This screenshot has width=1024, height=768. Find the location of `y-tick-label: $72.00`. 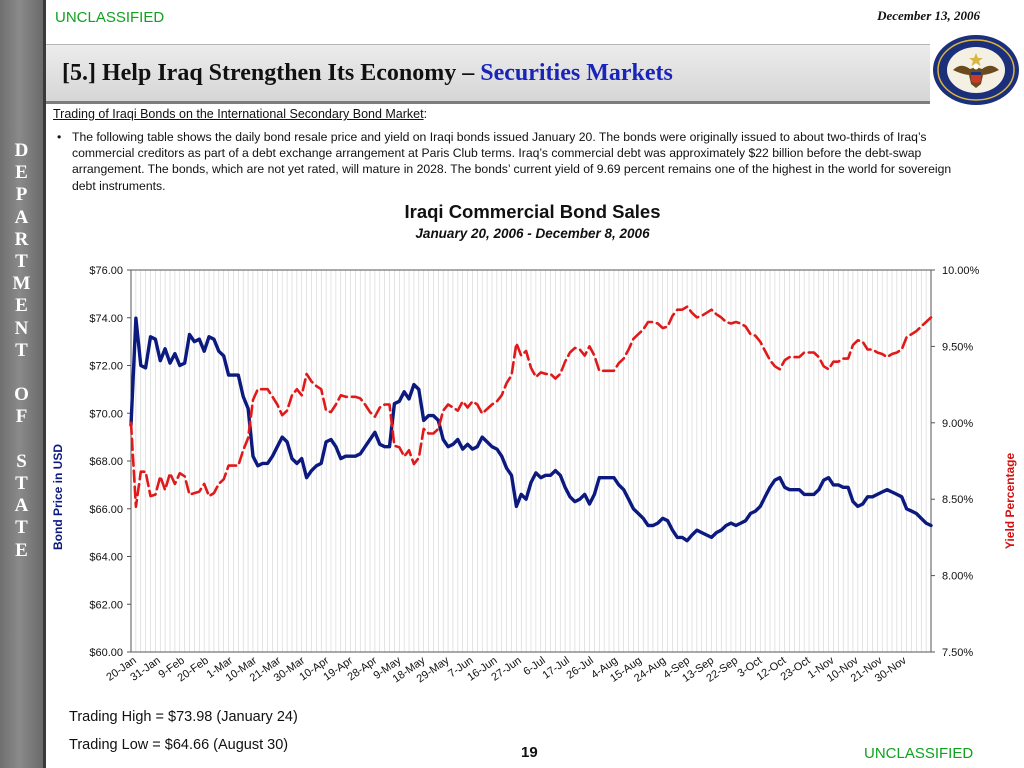

y-tick-label: $72.00 is located at coordinates (106, 367).